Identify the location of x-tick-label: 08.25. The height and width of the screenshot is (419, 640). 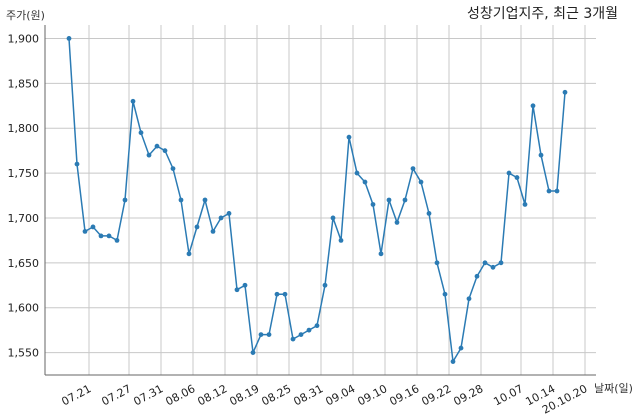
(276, 395).